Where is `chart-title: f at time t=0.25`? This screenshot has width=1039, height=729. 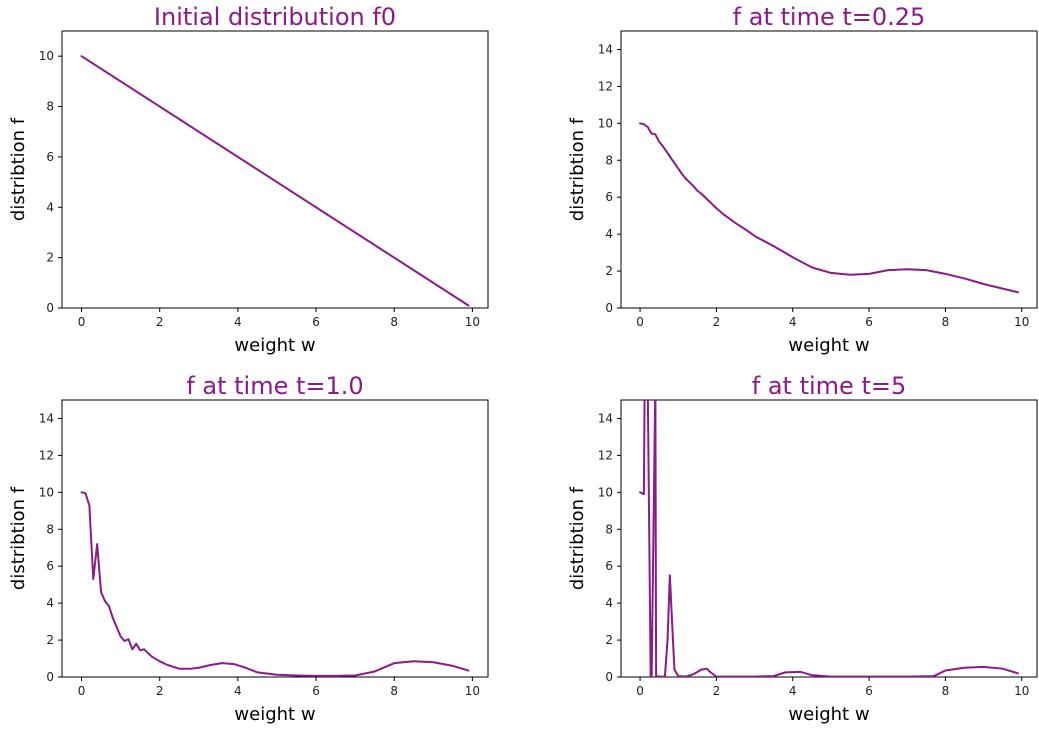
chart-title: f at time t=0.25 is located at coordinates (829, 17).